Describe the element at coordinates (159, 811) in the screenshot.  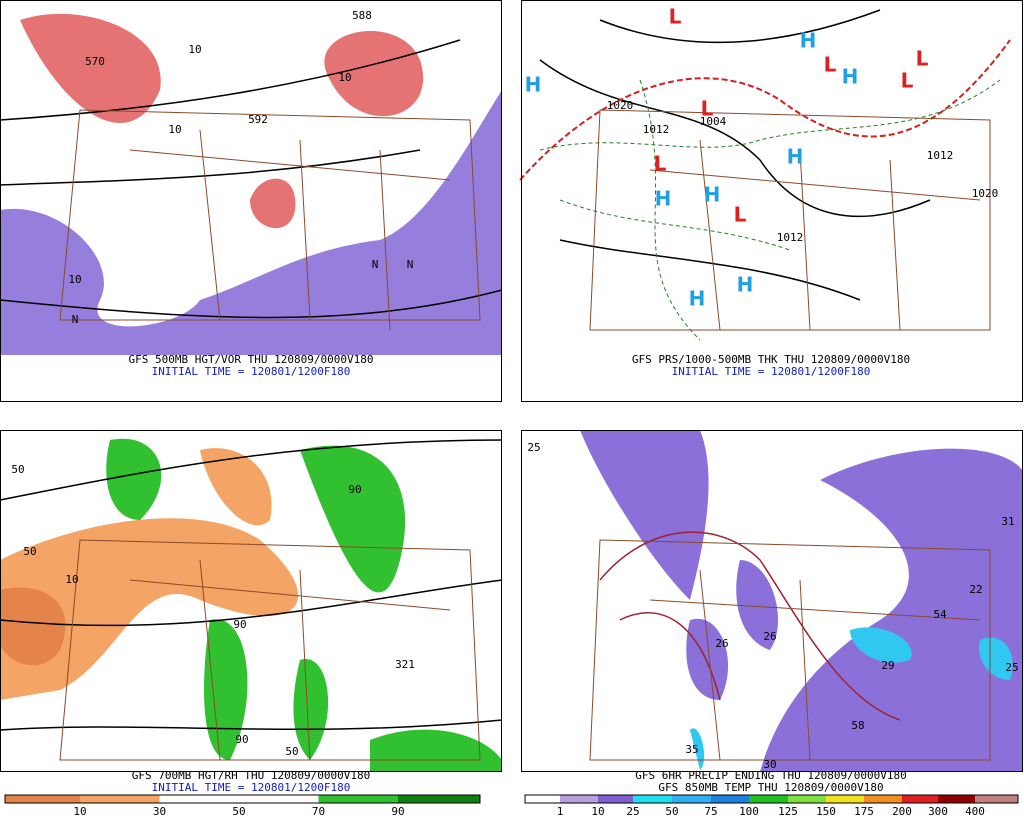
I see `colorbar-label: 30` at that location.